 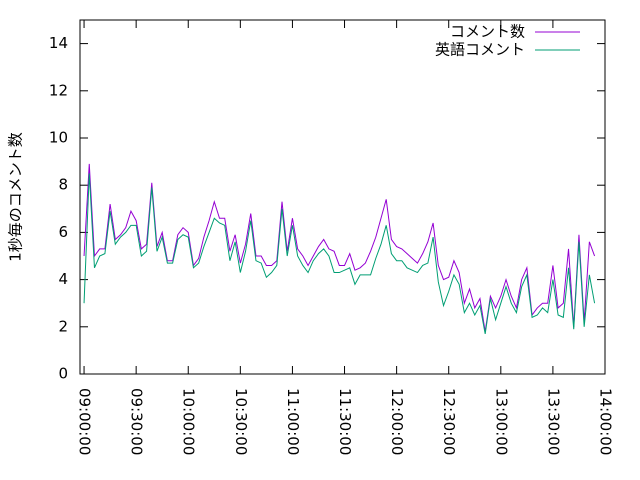 I want to click on y-tick-label: 10, so click(x=58, y=138).